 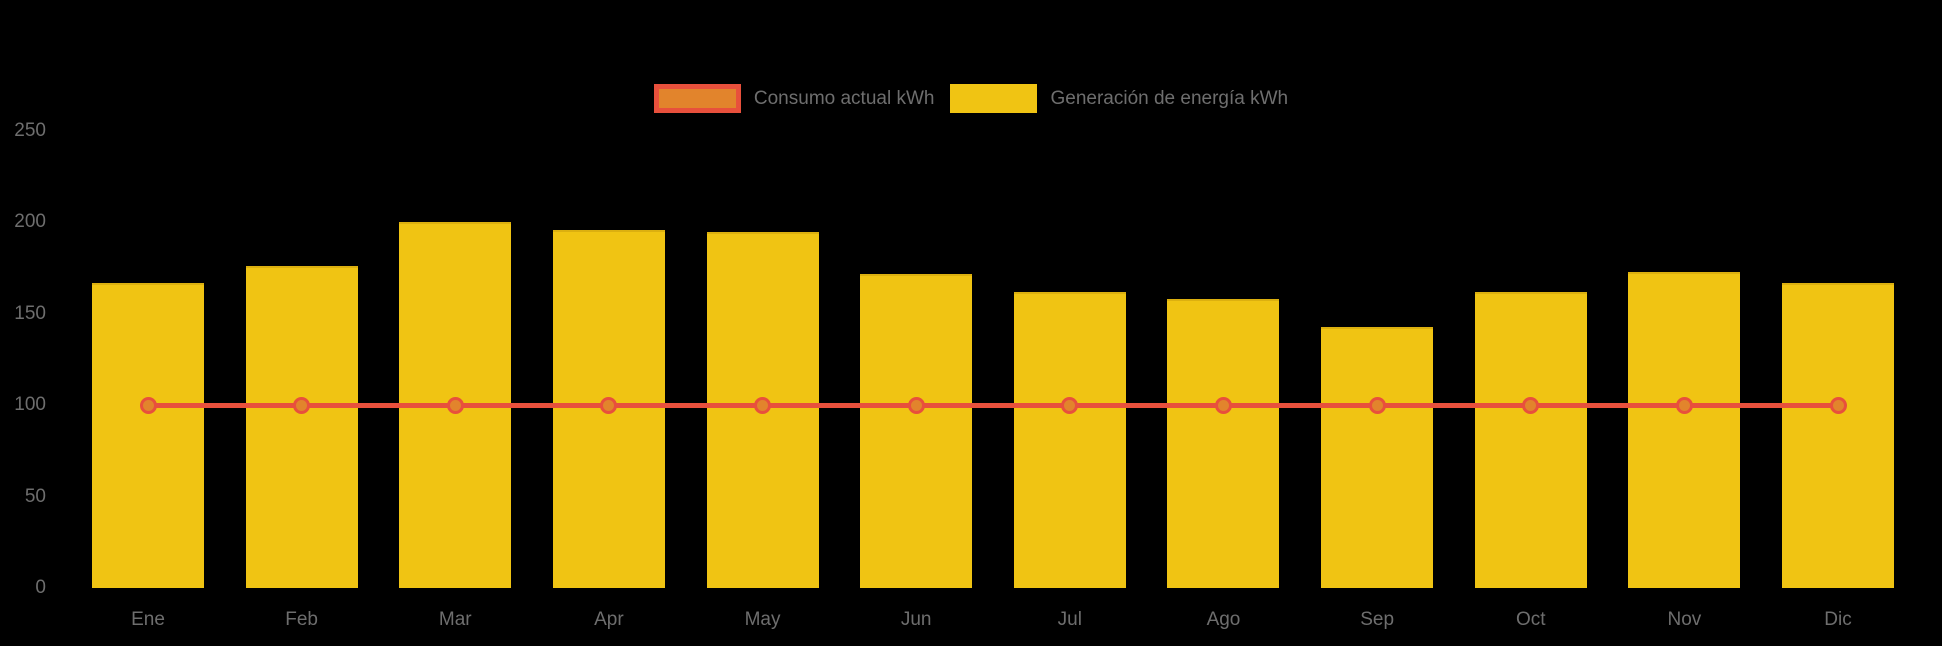 I want to click on consumo-point-apr, so click(x=609, y=405).